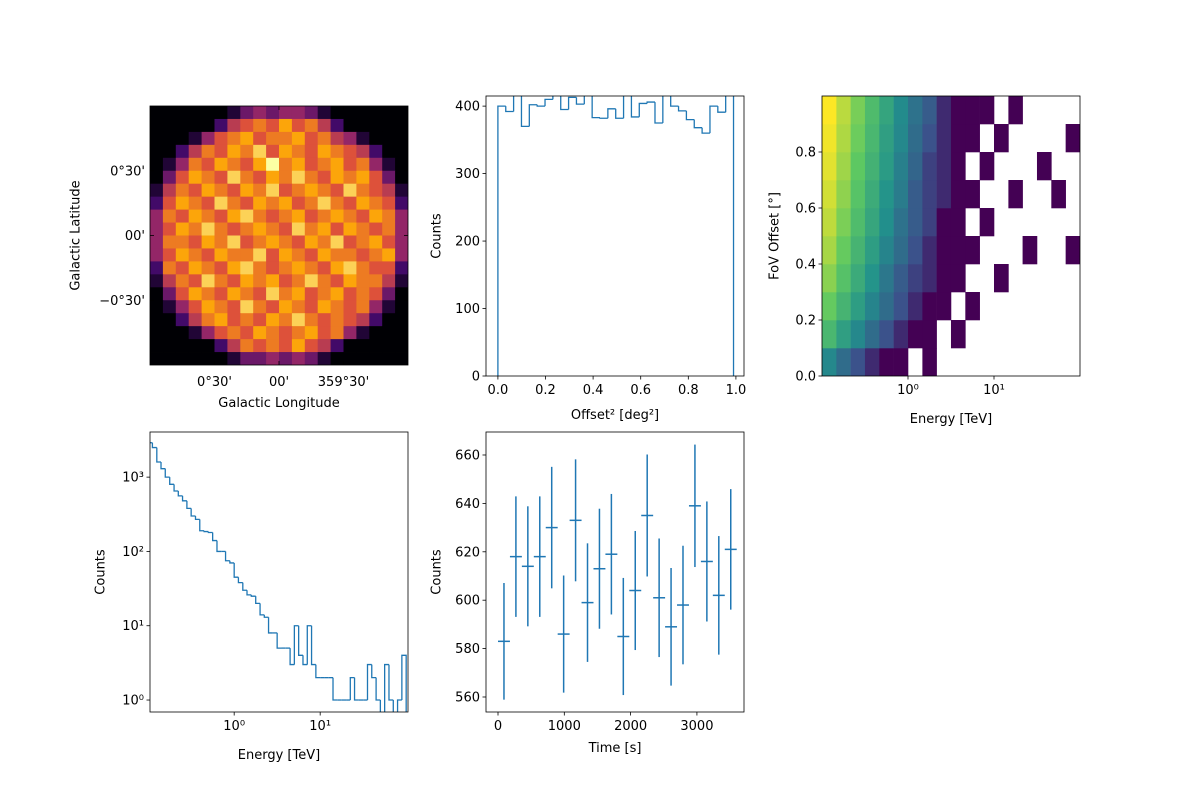 Image resolution: width=1200 pixels, height=800 pixels. What do you see at coordinates (615, 748) in the screenshot?
I see `x-axis-label: Time [s]` at bounding box center [615, 748].